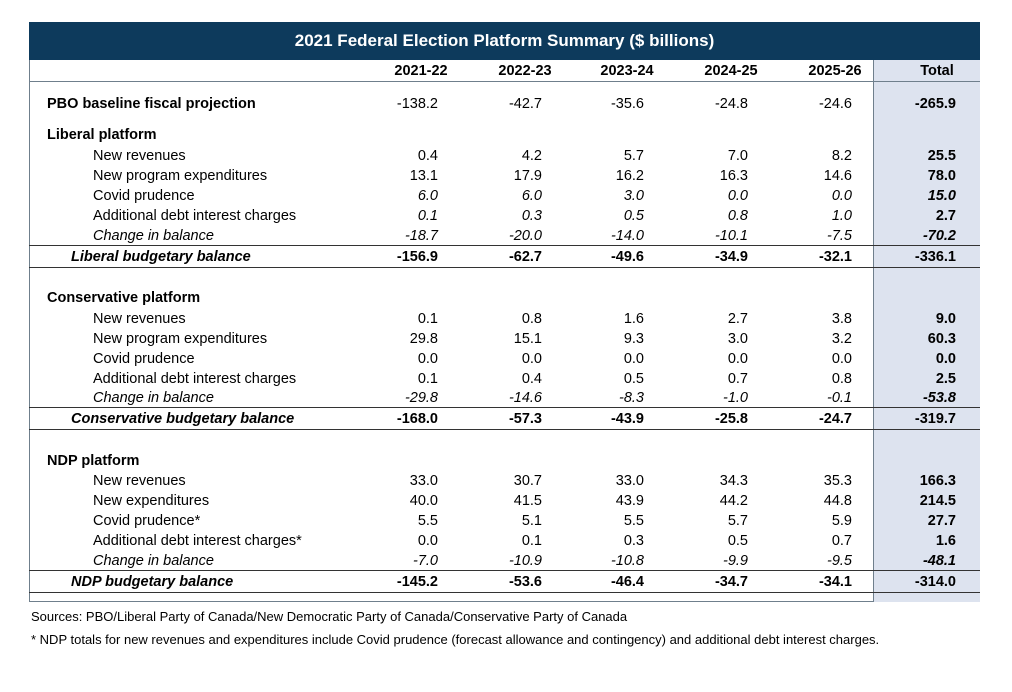 This screenshot has height=692, width=1012. What do you see at coordinates (939, 561) in the screenshot?
I see `cell-total: -48.1` at bounding box center [939, 561].